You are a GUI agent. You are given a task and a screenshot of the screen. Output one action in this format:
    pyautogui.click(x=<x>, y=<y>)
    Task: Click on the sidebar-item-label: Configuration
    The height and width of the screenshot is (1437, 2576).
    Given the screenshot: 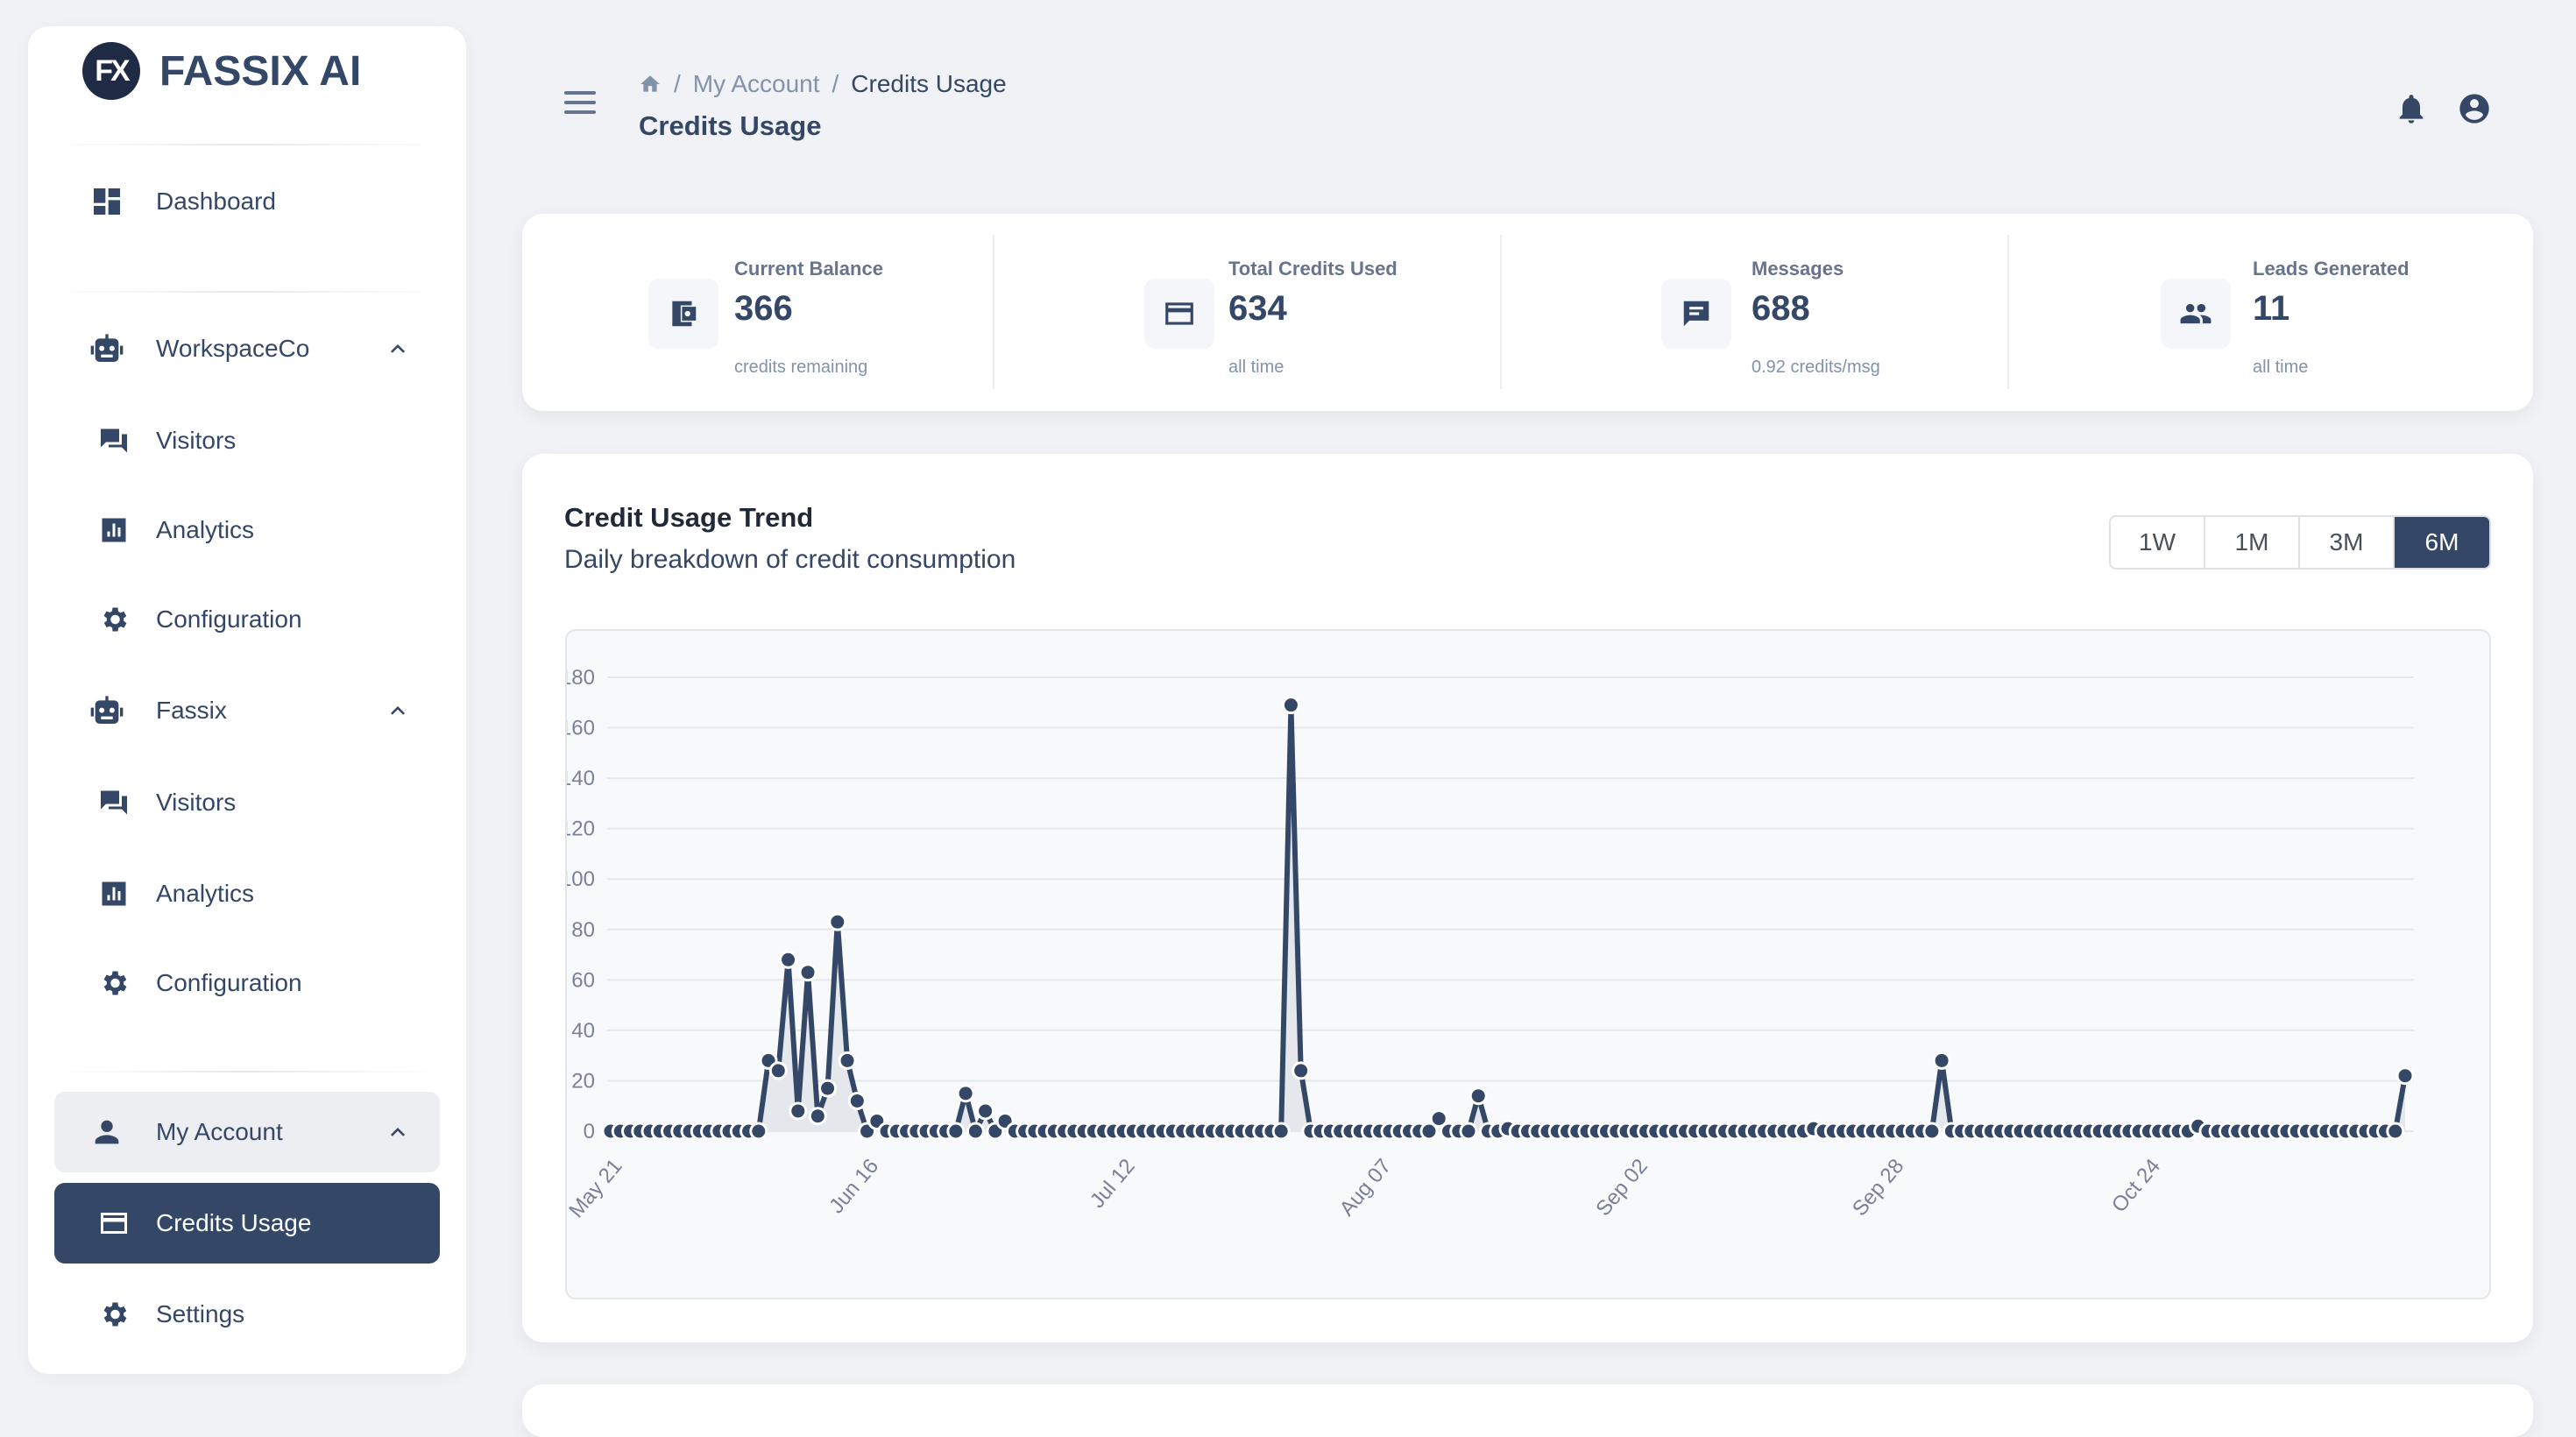 What is the action you would take?
    pyautogui.click(x=229, y=982)
    